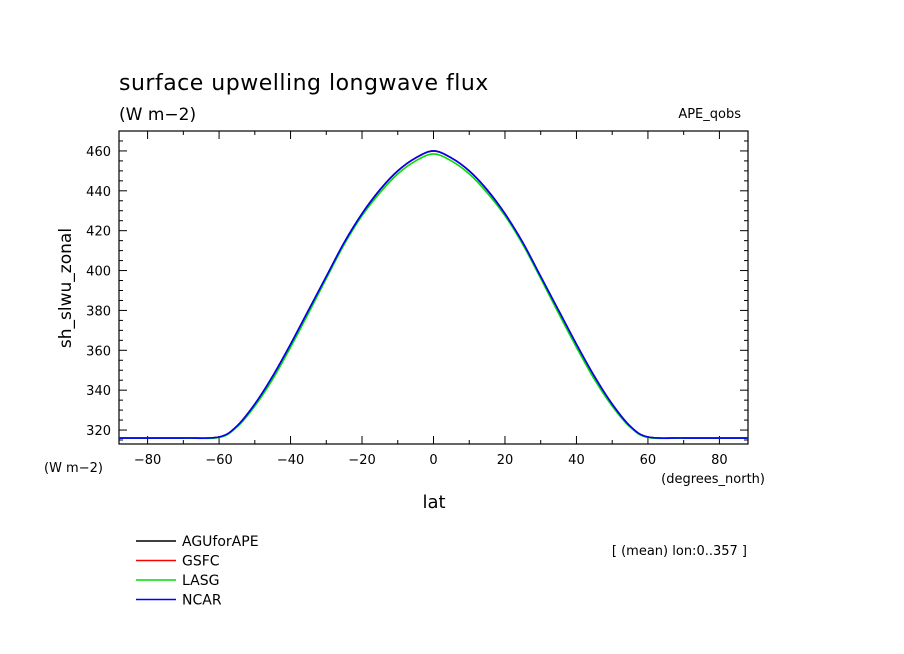 Image resolution: width=904 pixels, height=654 pixels. Describe the element at coordinates (98, 391) in the screenshot. I see `y-tick-label: 340` at that location.